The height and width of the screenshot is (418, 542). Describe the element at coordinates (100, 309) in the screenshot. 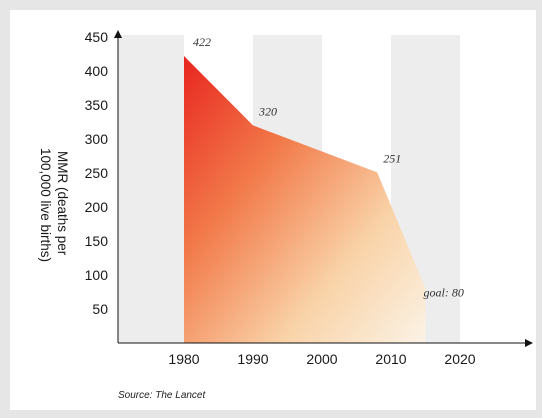

I see `y-tick-50: 50` at that location.